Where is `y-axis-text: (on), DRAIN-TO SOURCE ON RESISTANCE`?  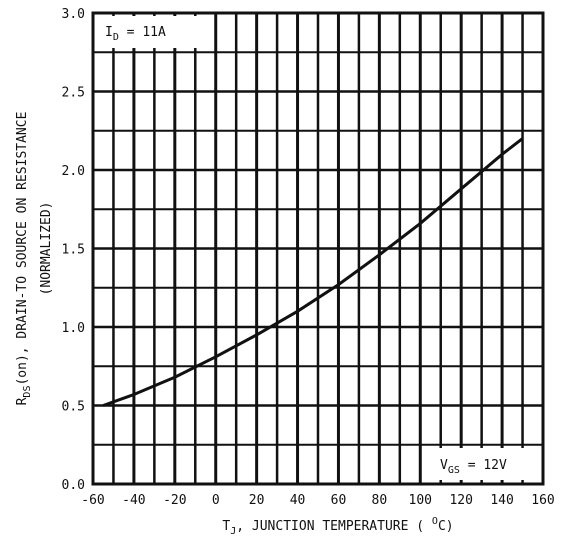
y-axis-text: (on), DRAIN-TO SOURCE ON RESISTANCE is located at coordinates (22, 249).